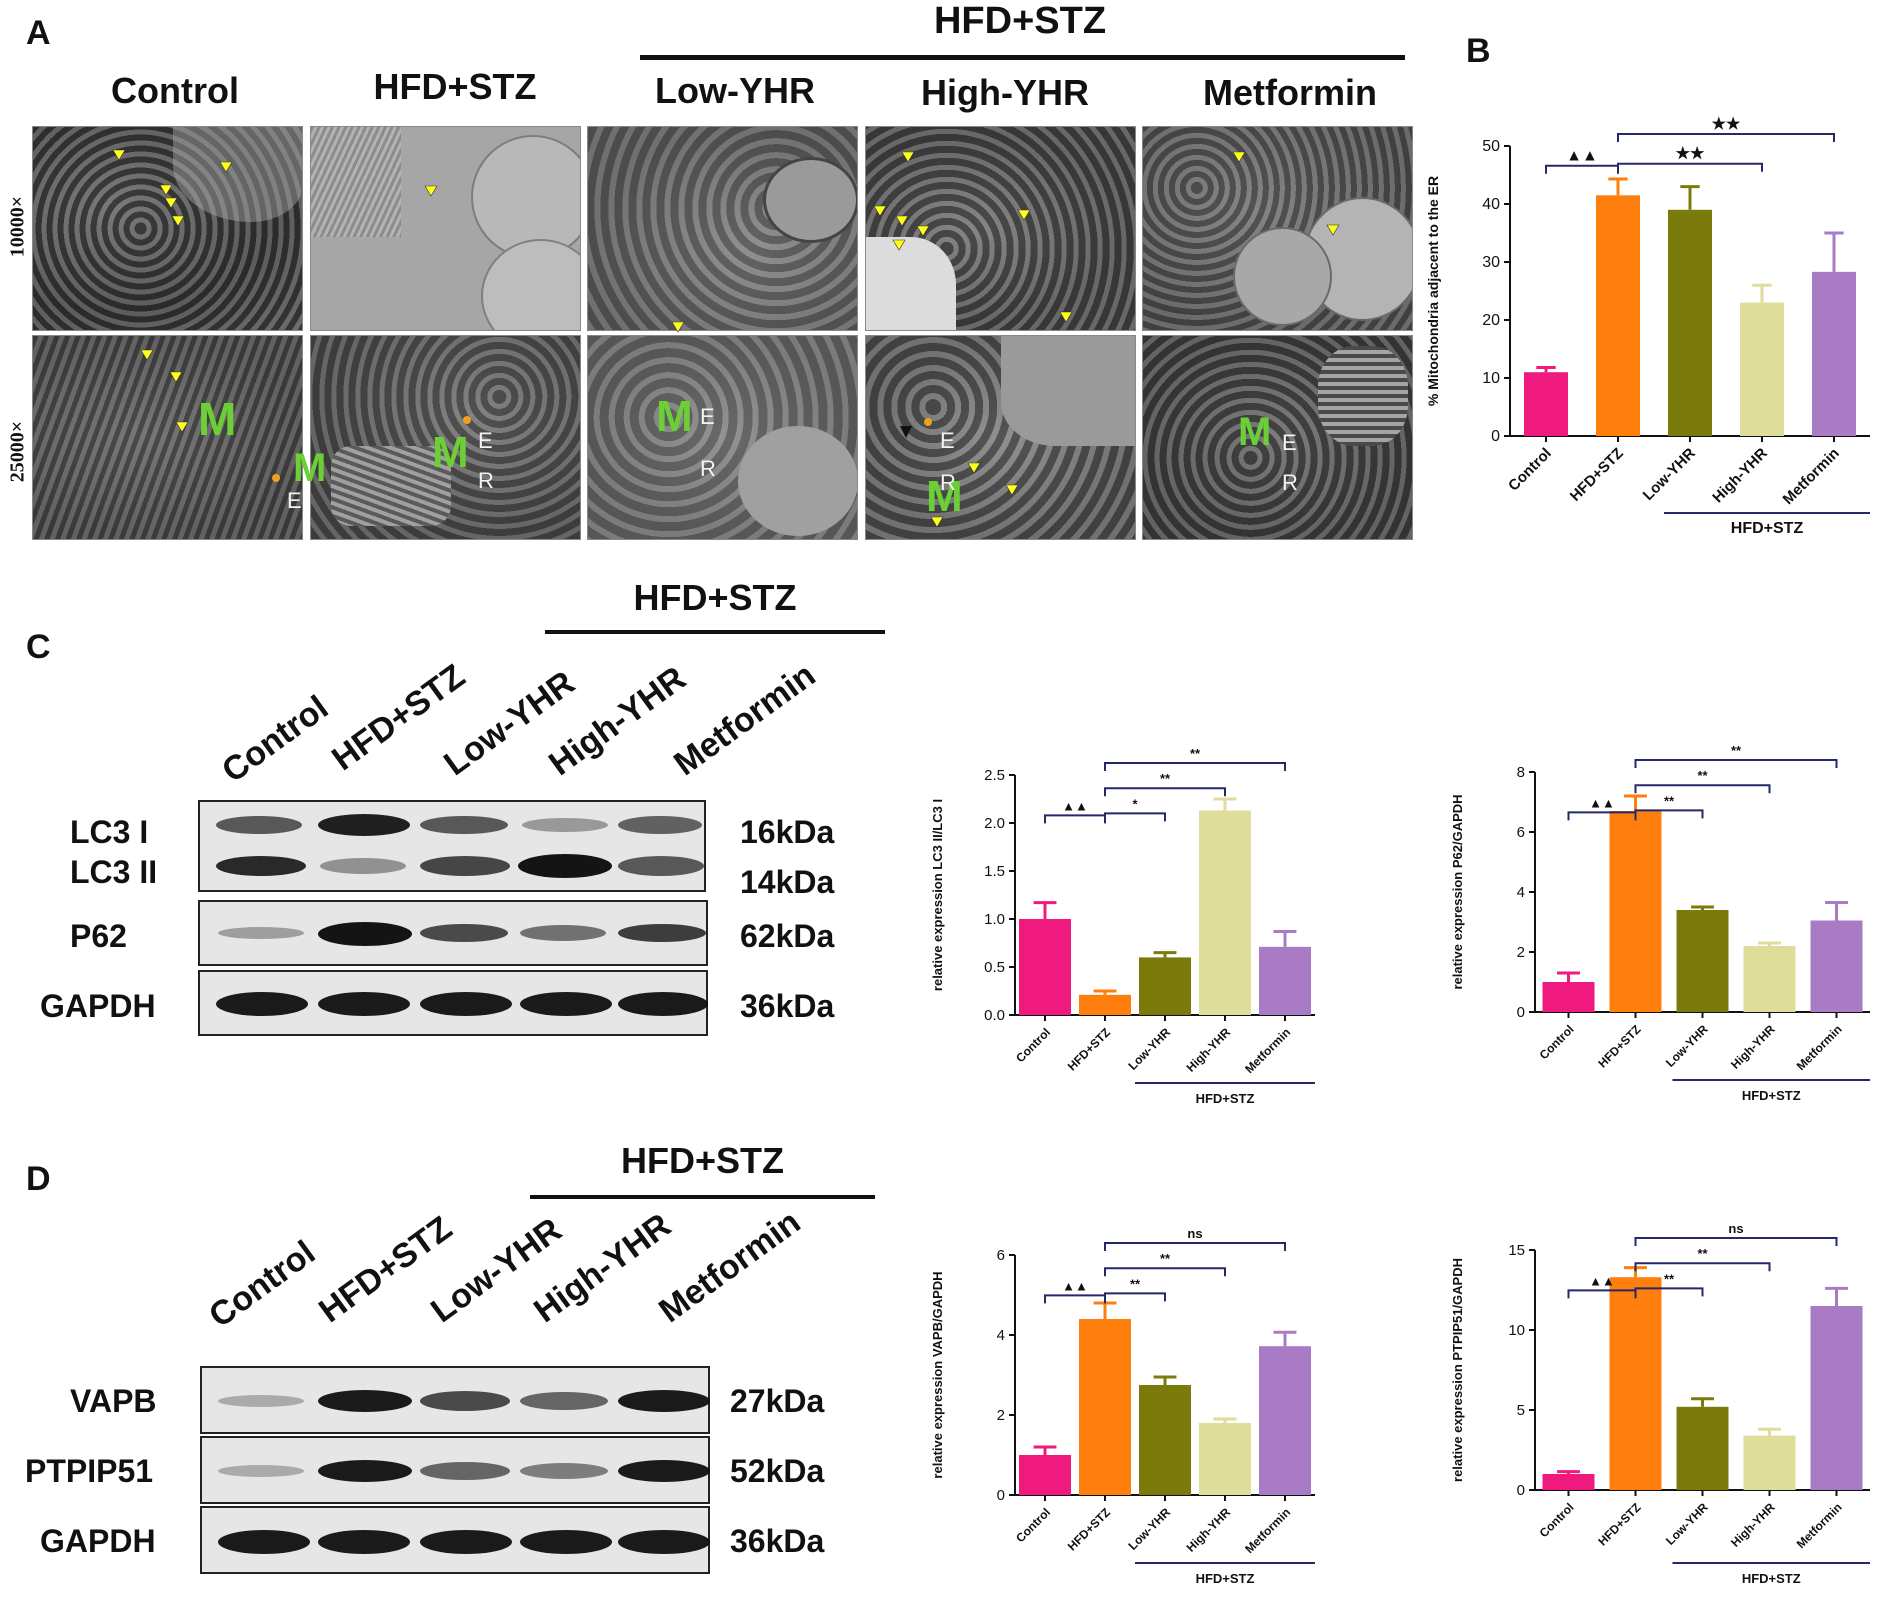 The height and width of the screenshot is (1605, 1902). Describe the element at coordinates (1075, 1285) in the screenshot. I see `chart-d1-sig-label: ▲▲` at that location.